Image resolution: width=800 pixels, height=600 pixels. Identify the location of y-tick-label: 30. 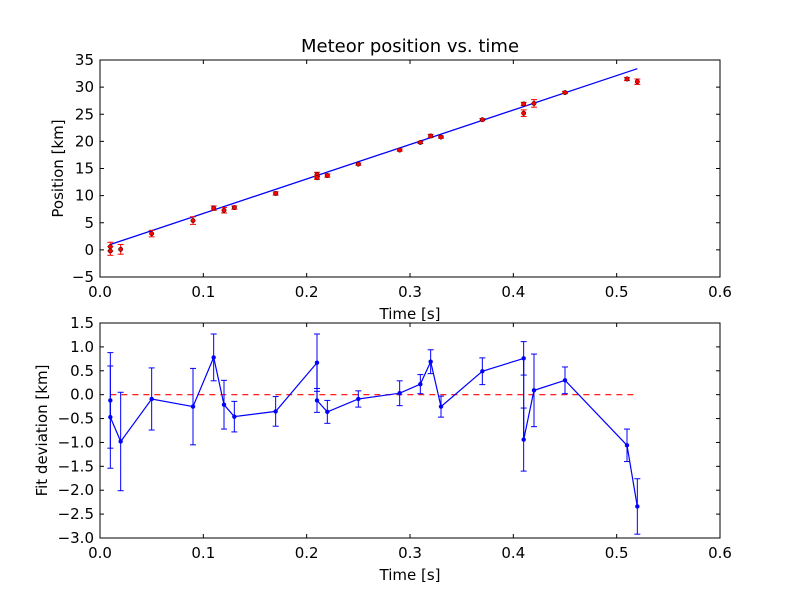
(84, 87).